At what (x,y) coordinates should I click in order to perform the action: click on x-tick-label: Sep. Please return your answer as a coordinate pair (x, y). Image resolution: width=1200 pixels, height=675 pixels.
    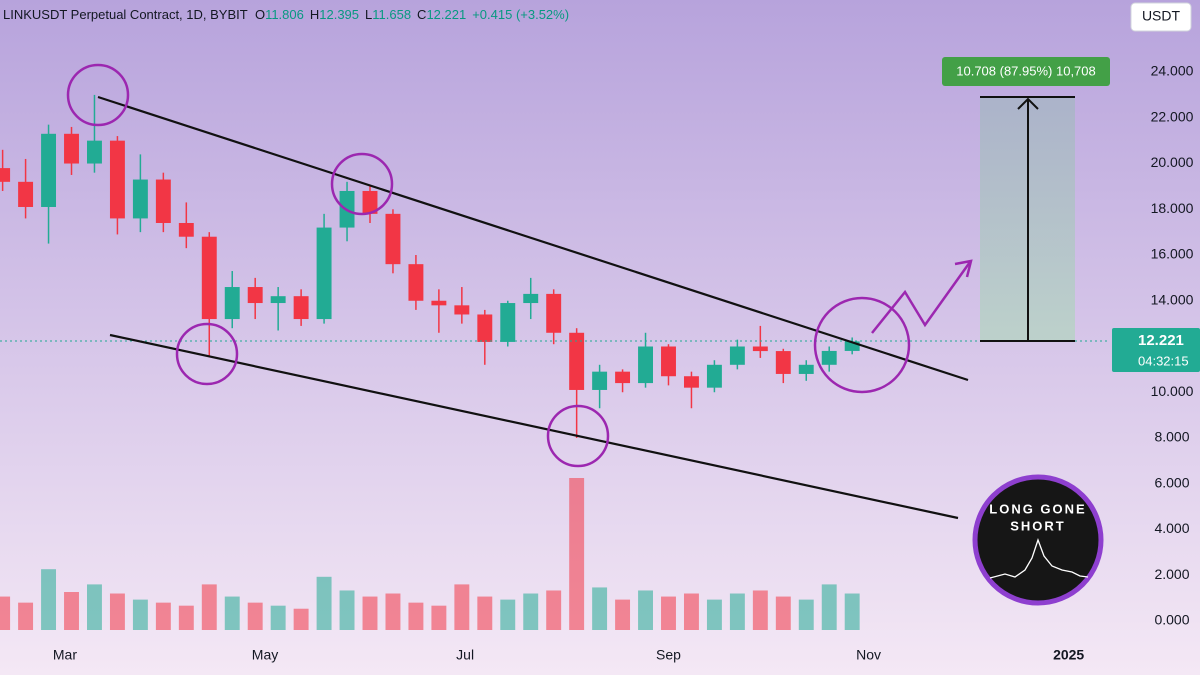
    Looking at the image, I should click on (668, 655).